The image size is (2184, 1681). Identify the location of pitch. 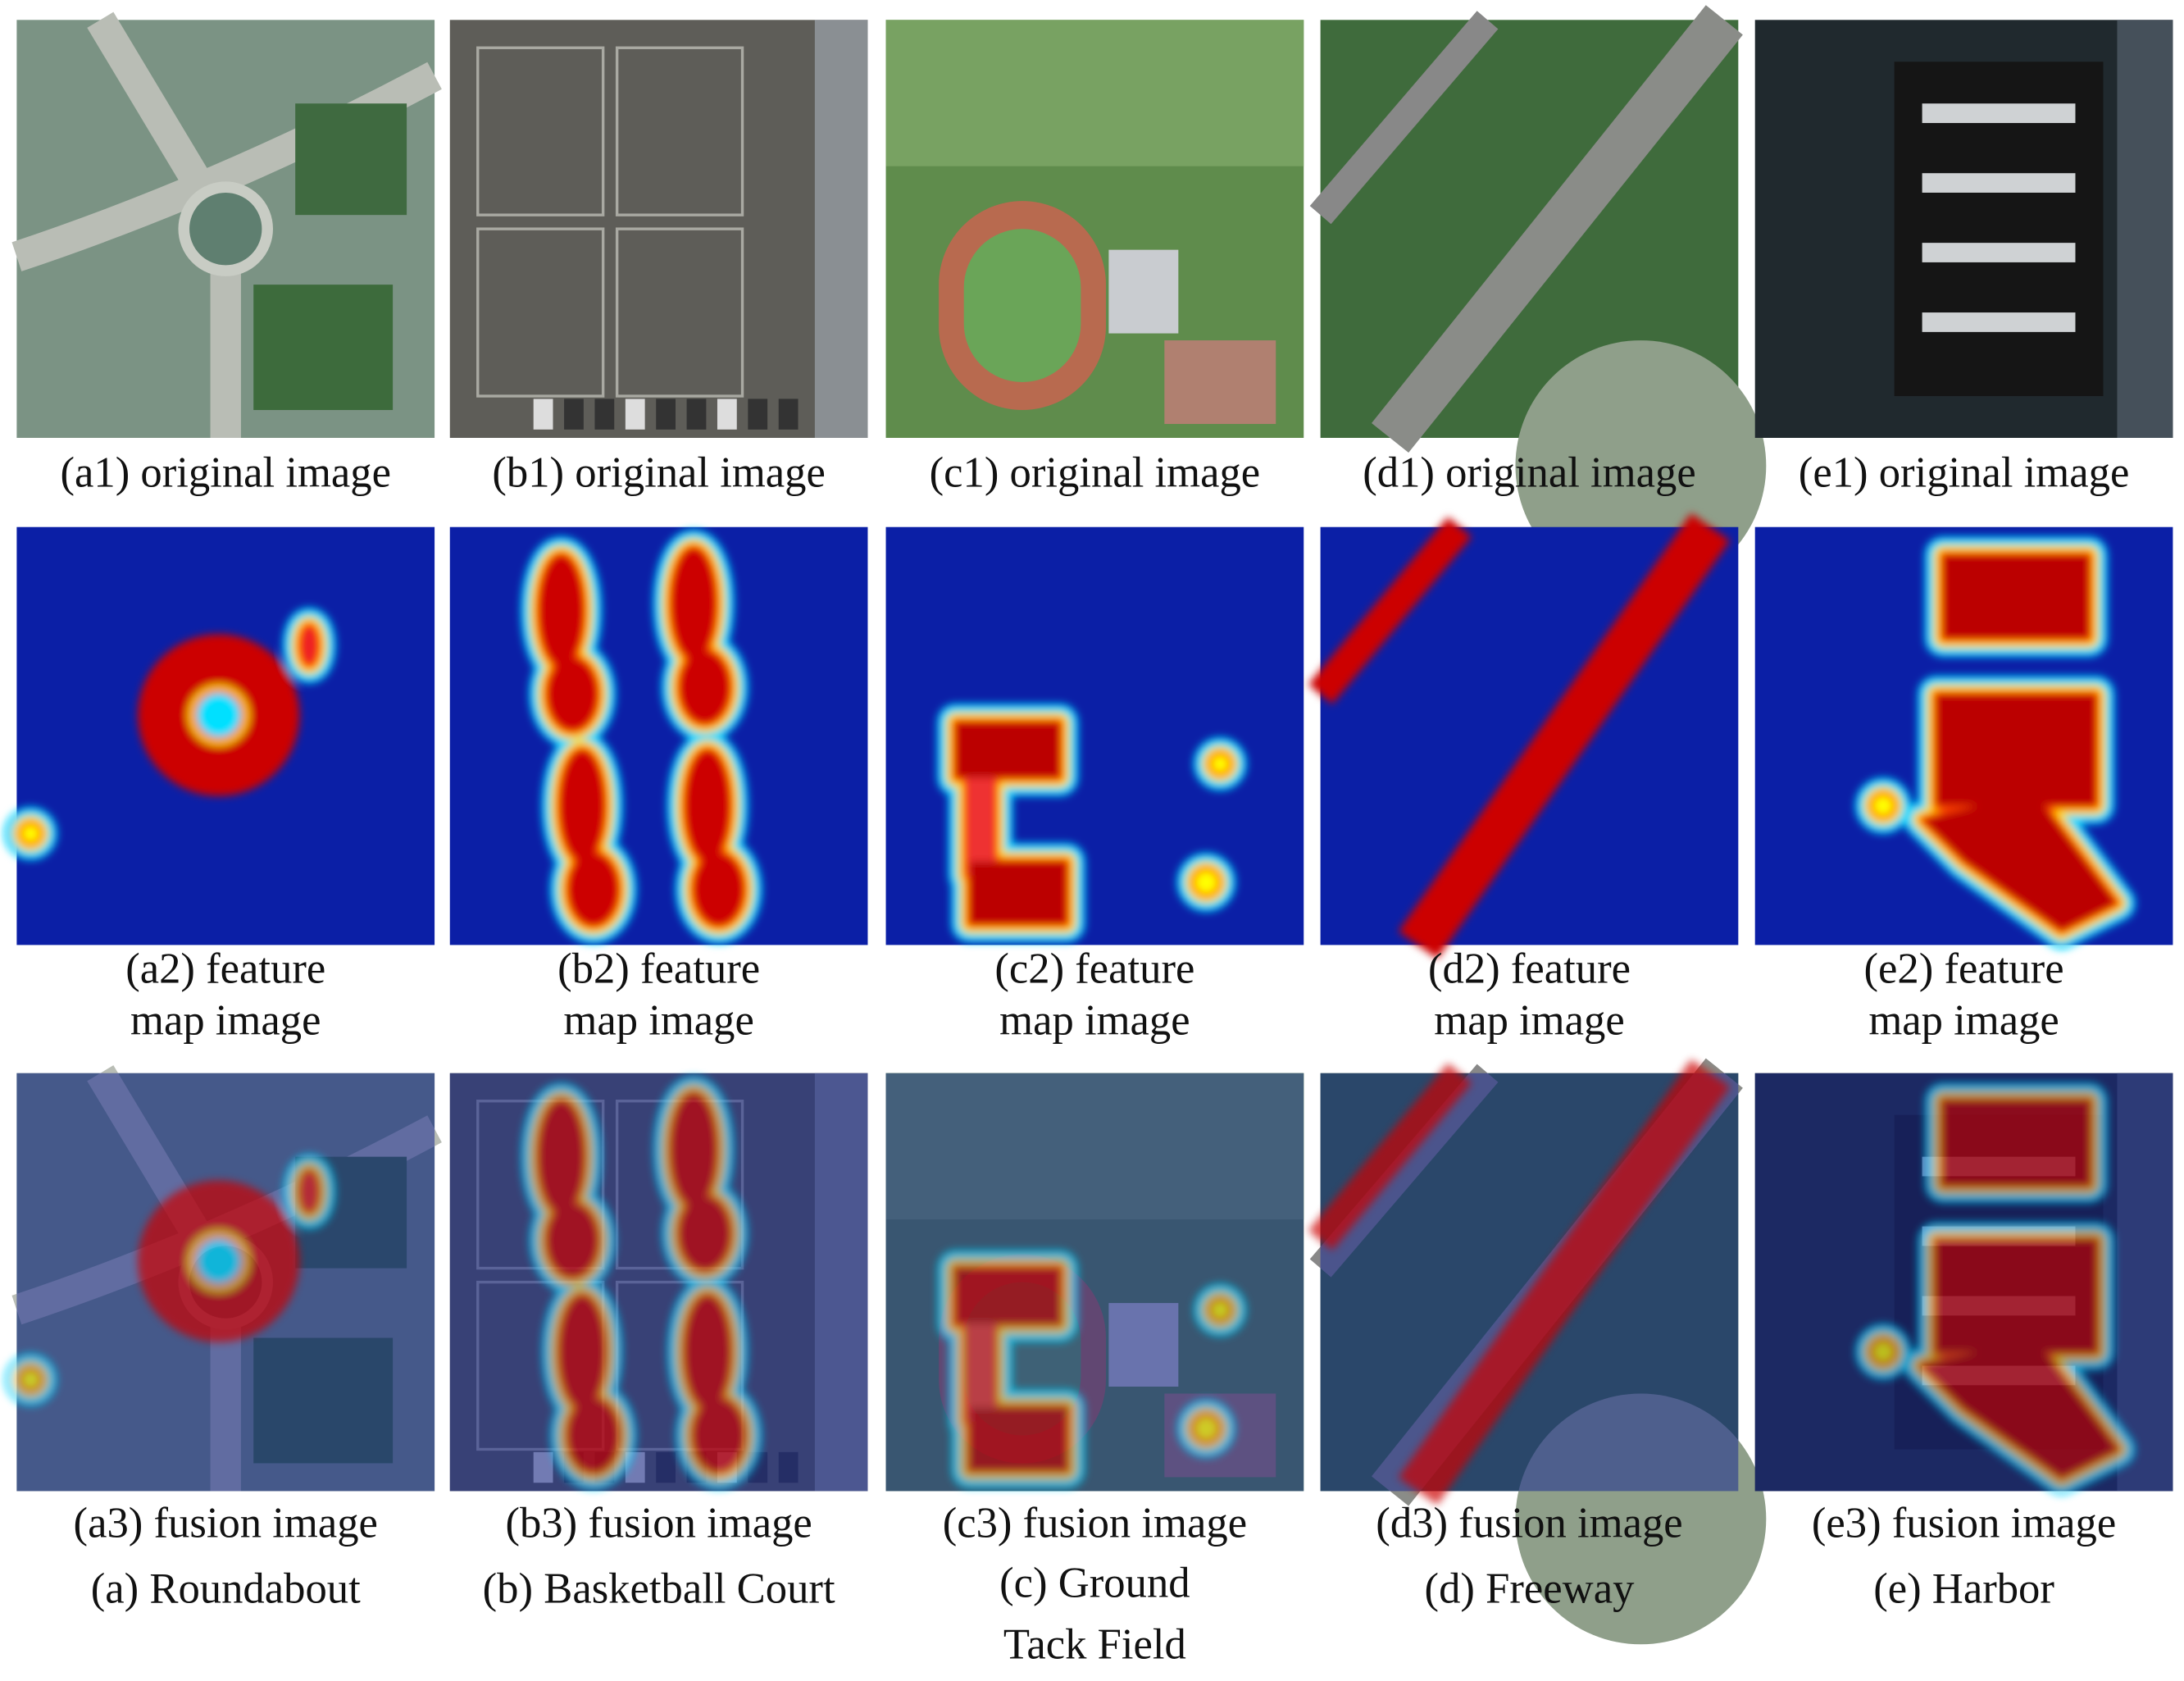
(1022, 306).